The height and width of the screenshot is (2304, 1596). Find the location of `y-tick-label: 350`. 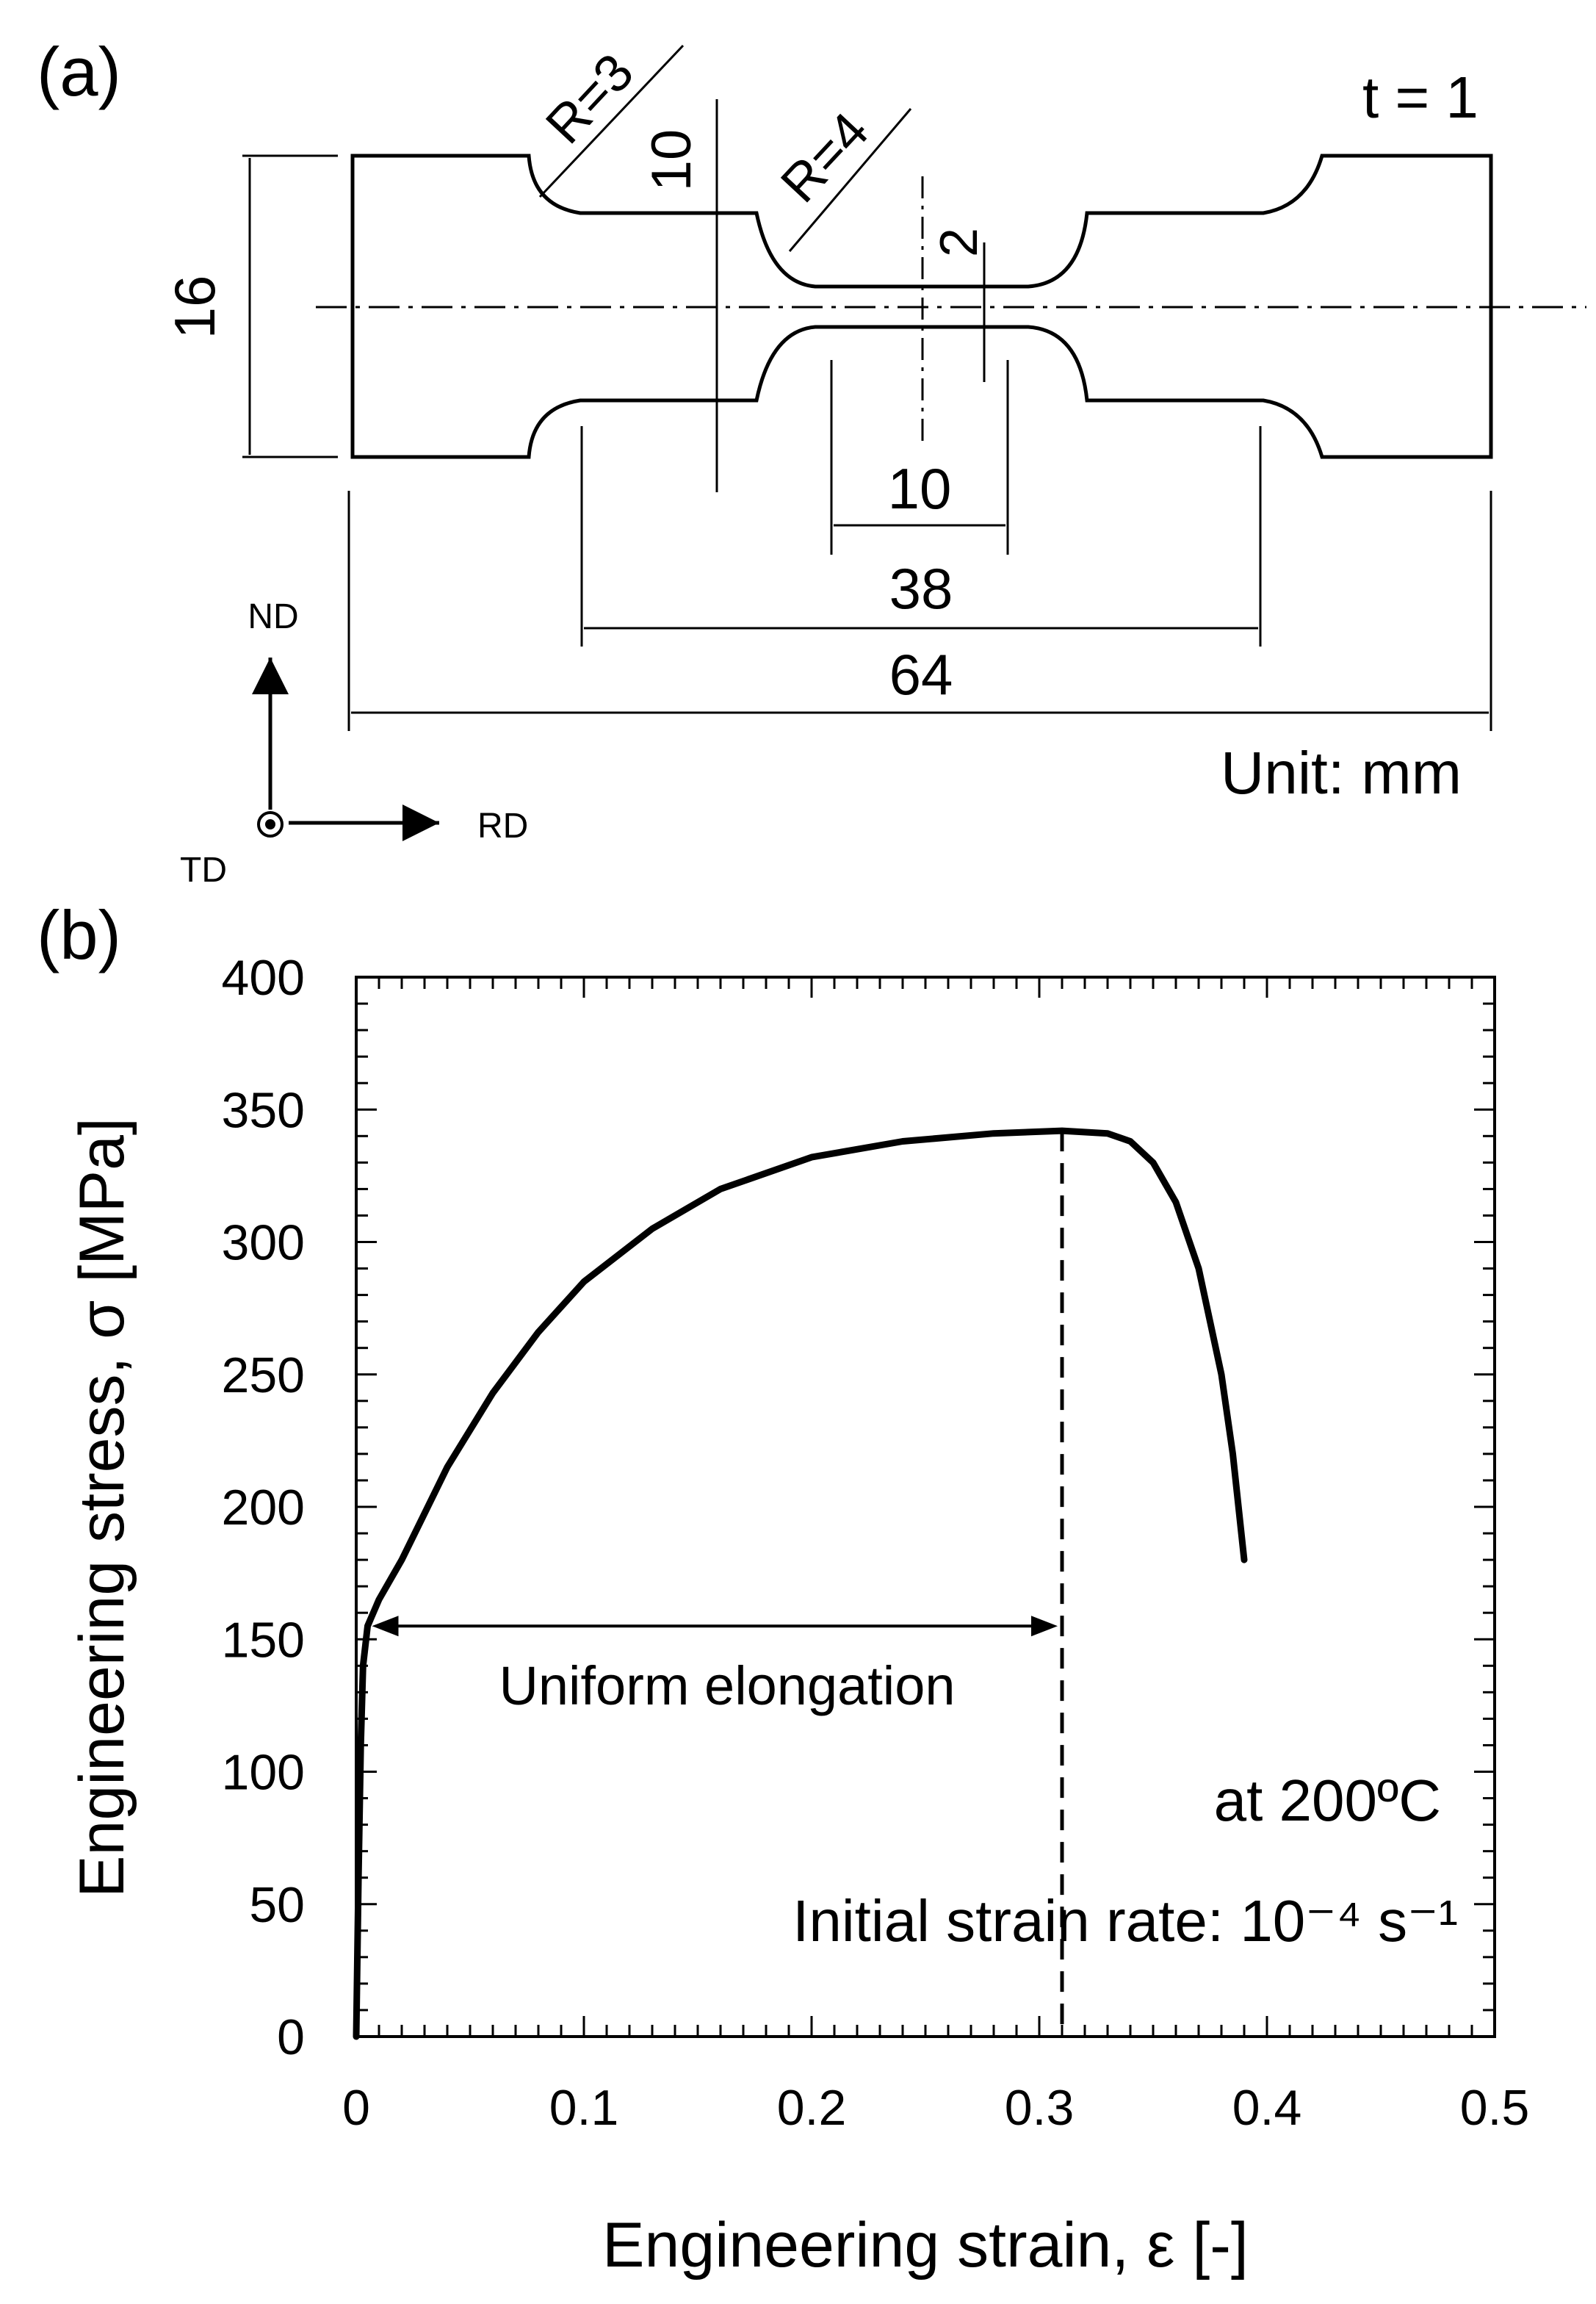

y-tick-label: 350 is located at coordinates (263, 1110).